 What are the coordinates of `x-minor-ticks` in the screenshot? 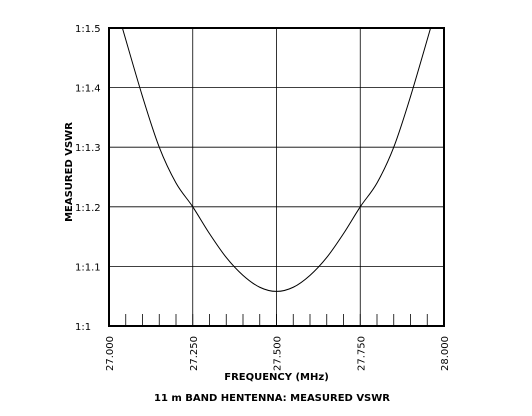 It's located at (276, 320).